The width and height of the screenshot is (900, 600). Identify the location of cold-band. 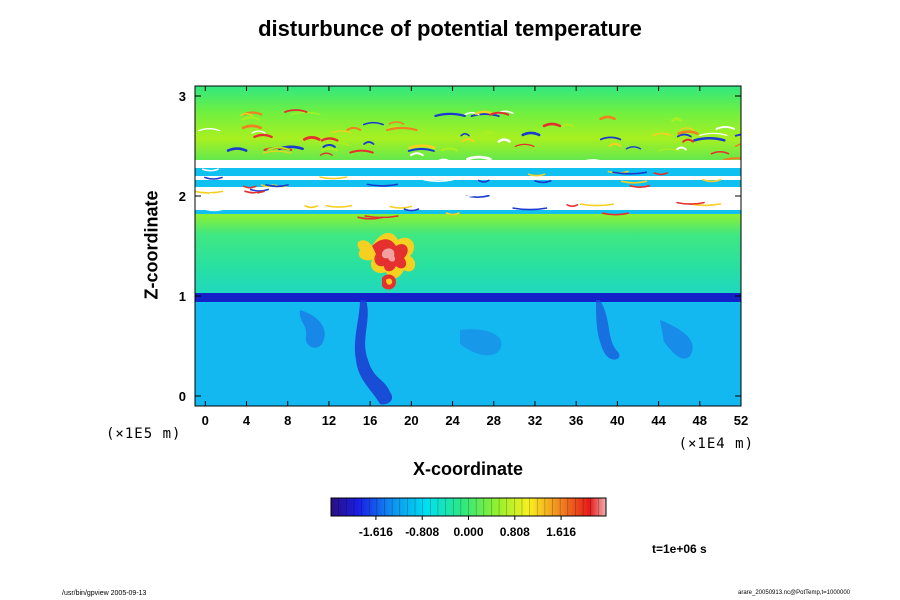
(468, 297).